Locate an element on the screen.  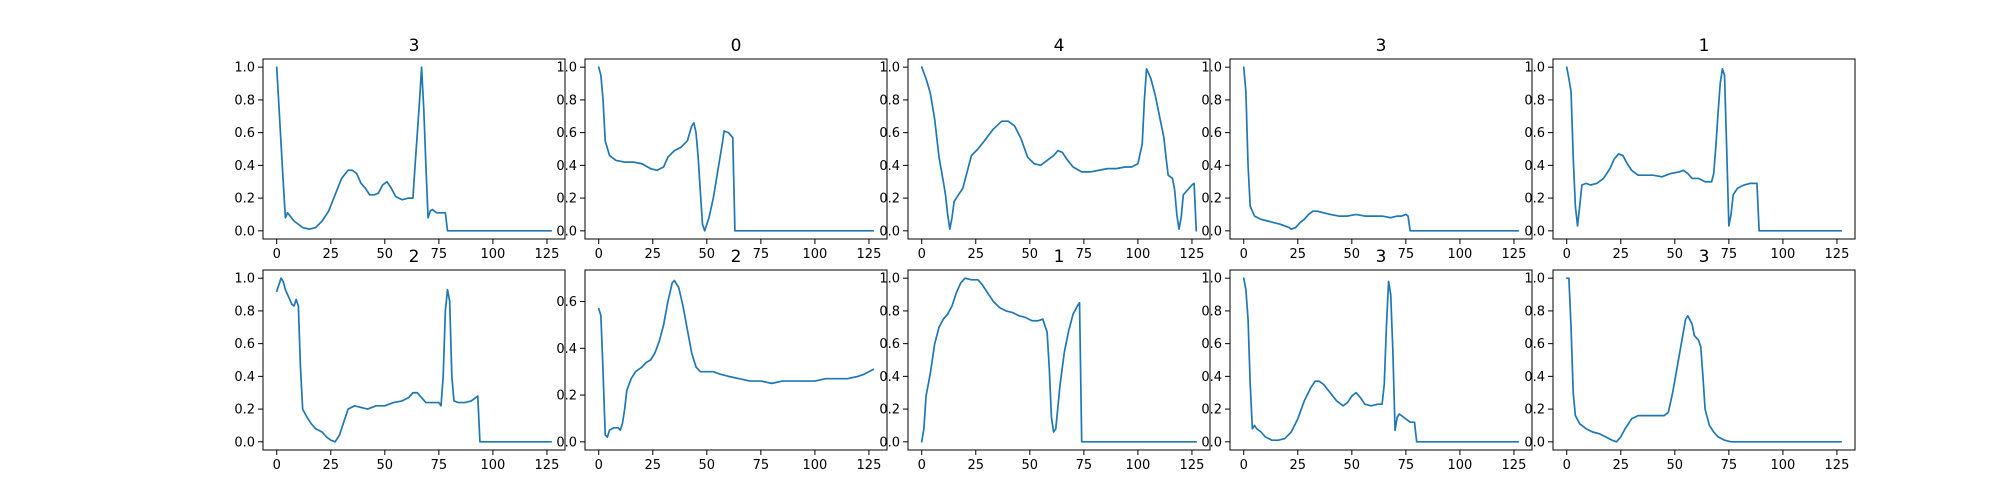
subplot-4: 3 0 25 50 75 100 125 0.0 0.2 0.4 0.6 0.8 1.0 is located at coordinates (1367, 149).